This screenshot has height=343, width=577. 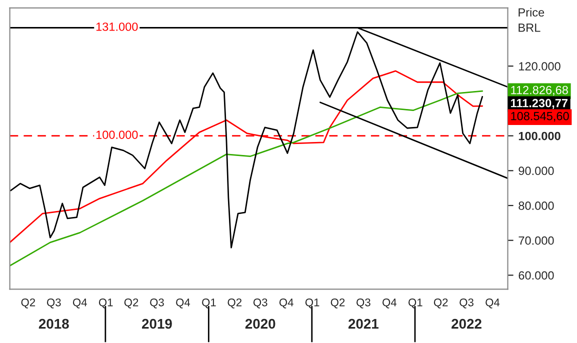 What do you see at coordinates (536, 206) in the screenshot?
I see `y-tick-label: 80.000` at bounding box center [536, 206].